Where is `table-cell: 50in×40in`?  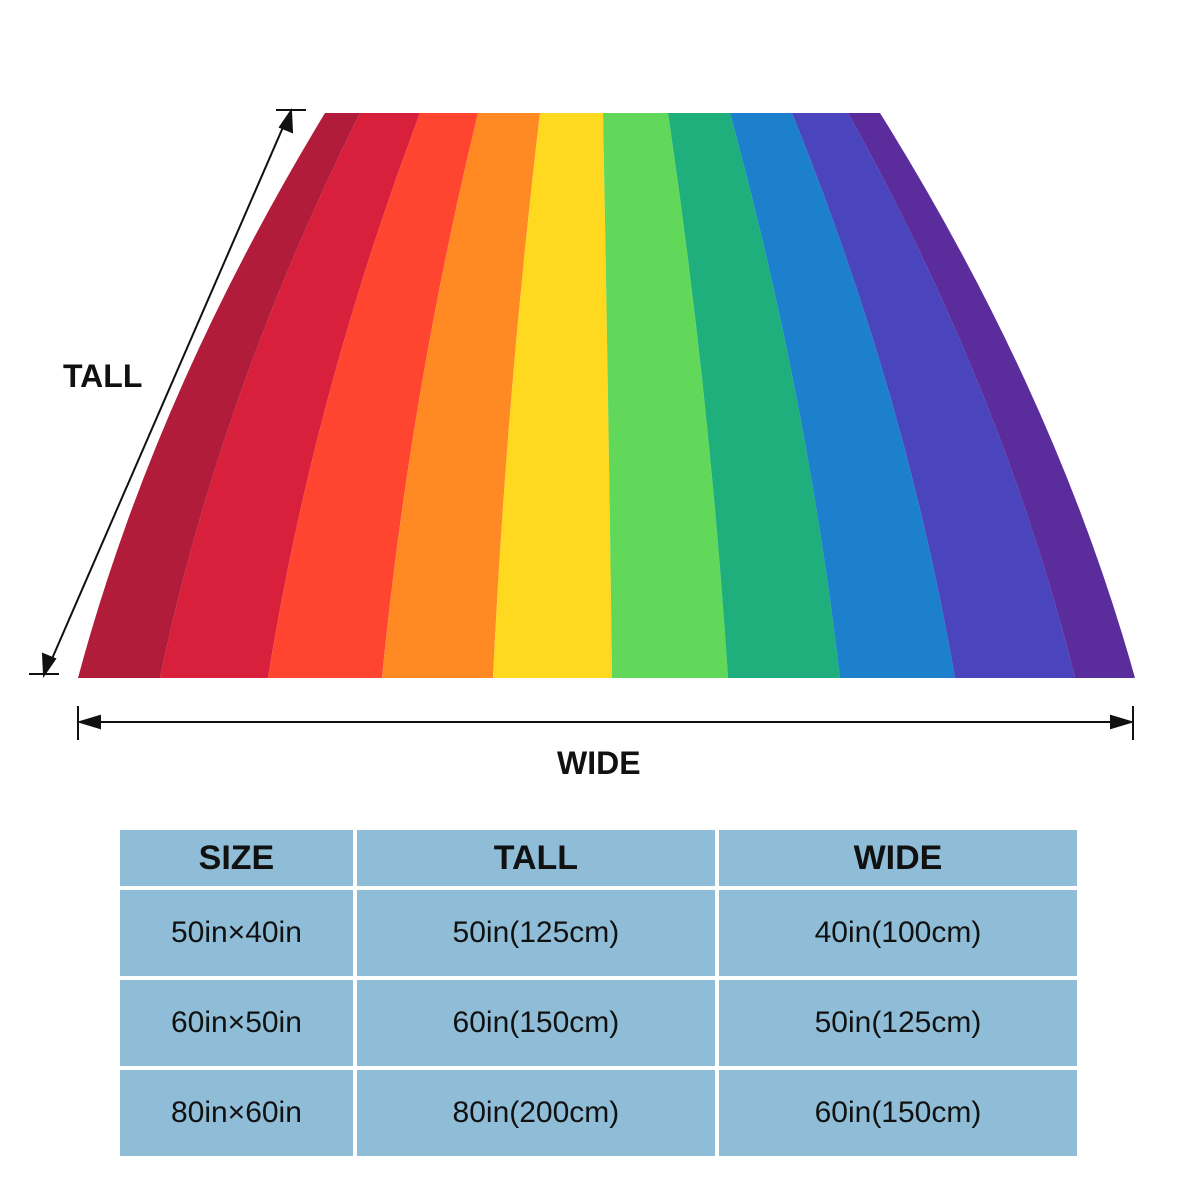
table-cell: 50in×40in is located at coordinates (236, 933).